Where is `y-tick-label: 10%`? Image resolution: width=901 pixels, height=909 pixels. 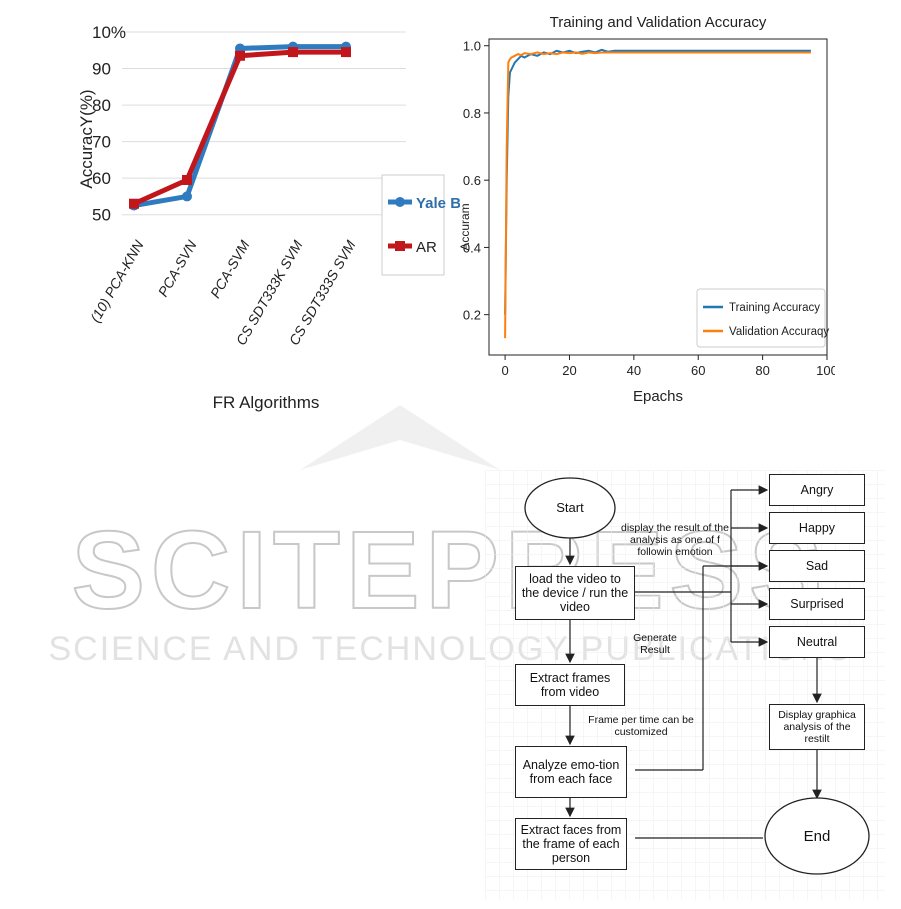
y-tick-label: 10% is located at coordinates (109, 32).